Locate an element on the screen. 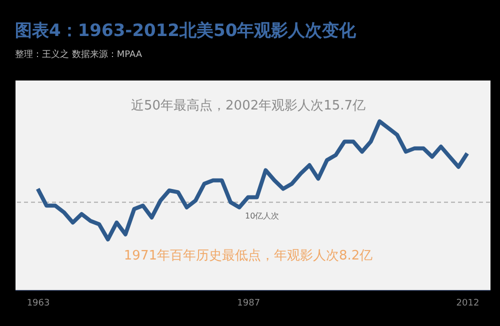 This screenshot has width=500, height=326. x-tick-label: 2012 is located at coordinates (468, 303).